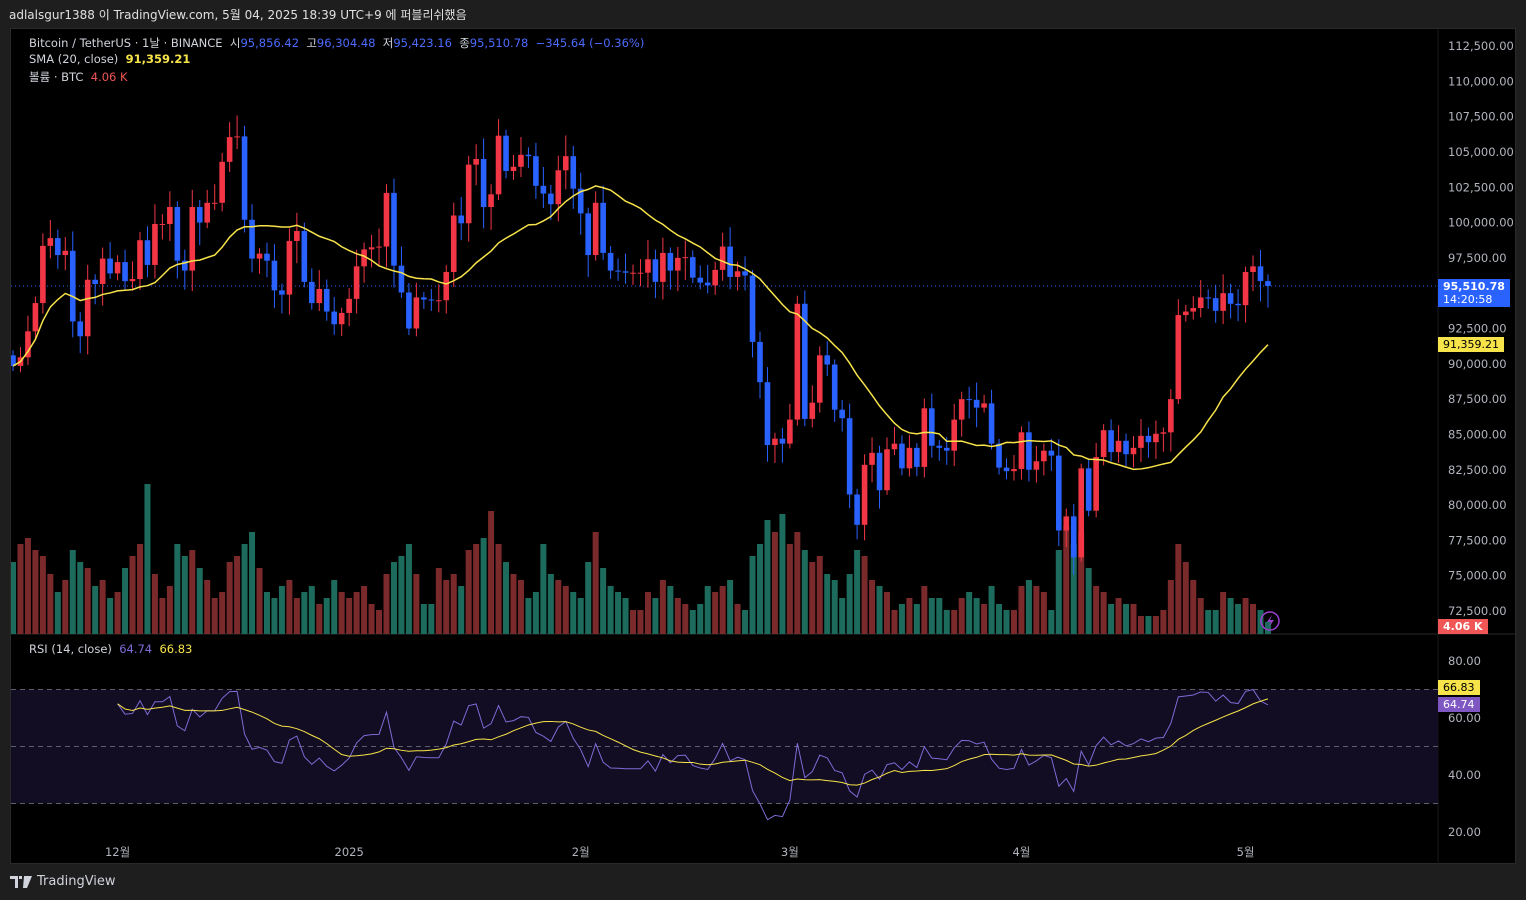 The height and width of the screenshot is (900, 1526). What do you see at coordinates (422, 43) in the screenshot?
I see `low-value: 95,423.16` at bounding box center [422, 43].